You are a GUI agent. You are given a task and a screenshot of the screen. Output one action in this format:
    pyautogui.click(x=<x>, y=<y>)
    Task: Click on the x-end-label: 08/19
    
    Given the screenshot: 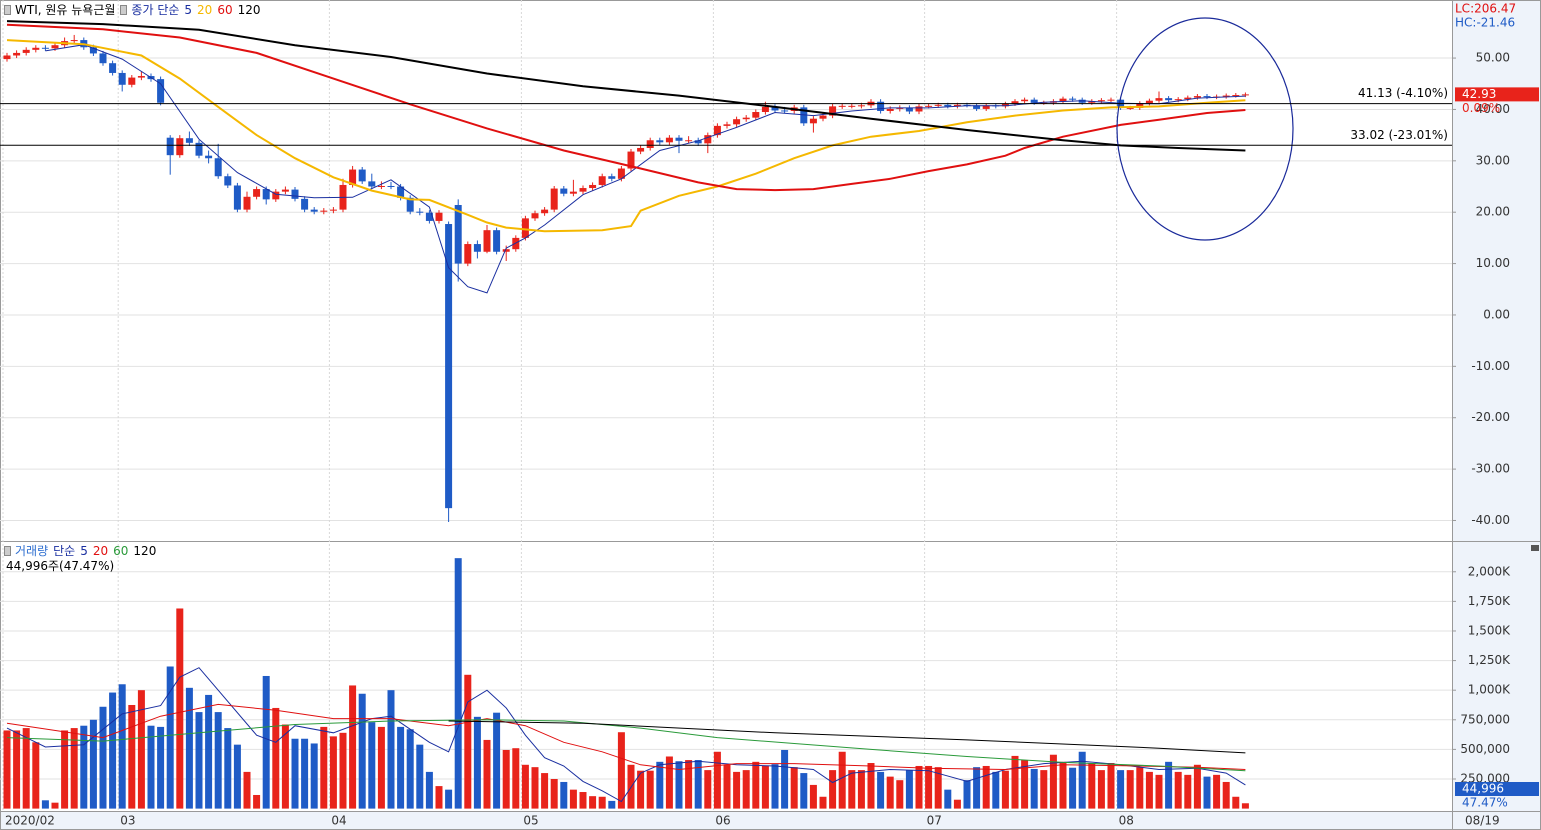 What is the action you would take?
    pyautogui.click(x=1482, y=821)
    